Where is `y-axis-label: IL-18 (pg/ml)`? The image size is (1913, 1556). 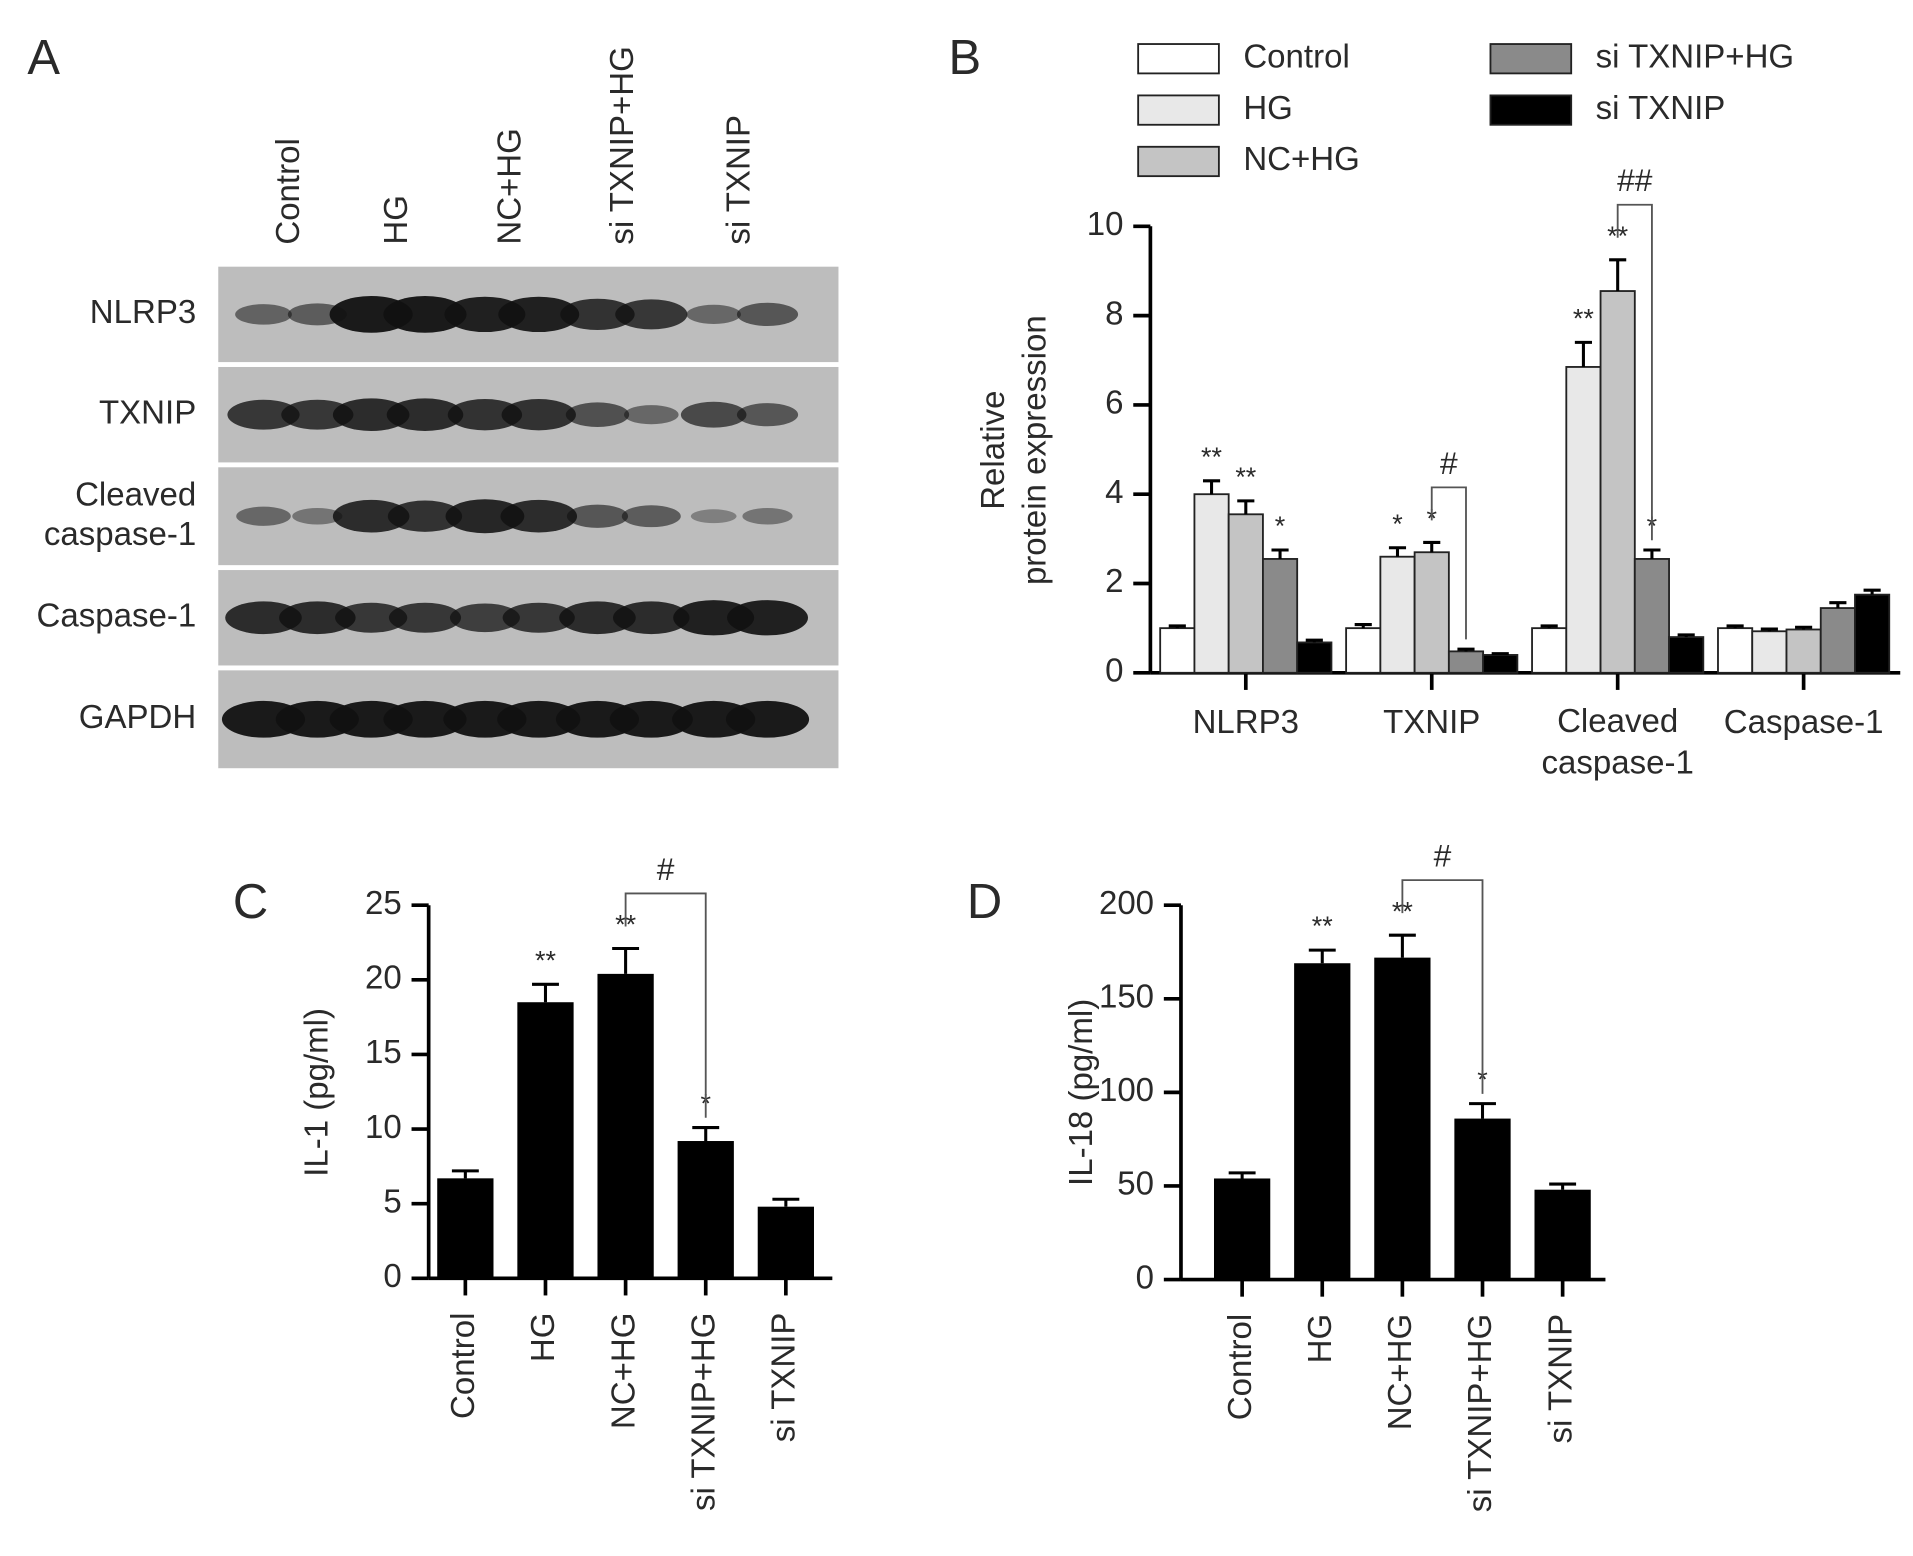 y-axis-label: IL-18 (pg/ml) is located at coordinates (1080, 1092).